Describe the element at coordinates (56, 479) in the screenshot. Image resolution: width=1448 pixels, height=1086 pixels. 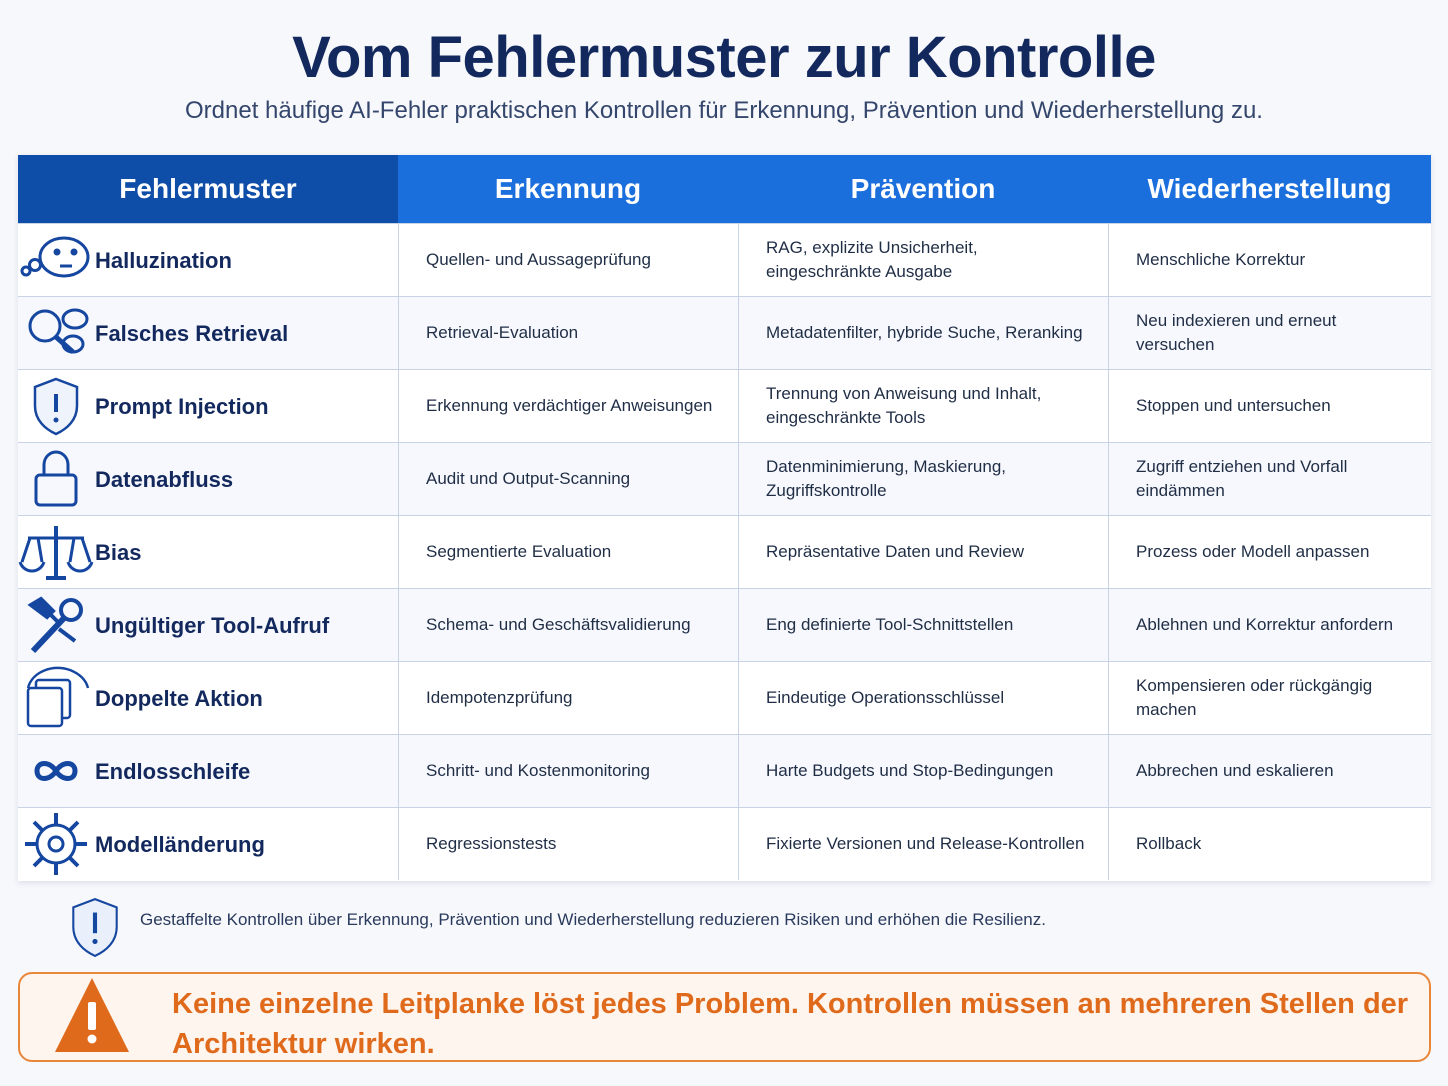
I see `padlock-icon` at that location.